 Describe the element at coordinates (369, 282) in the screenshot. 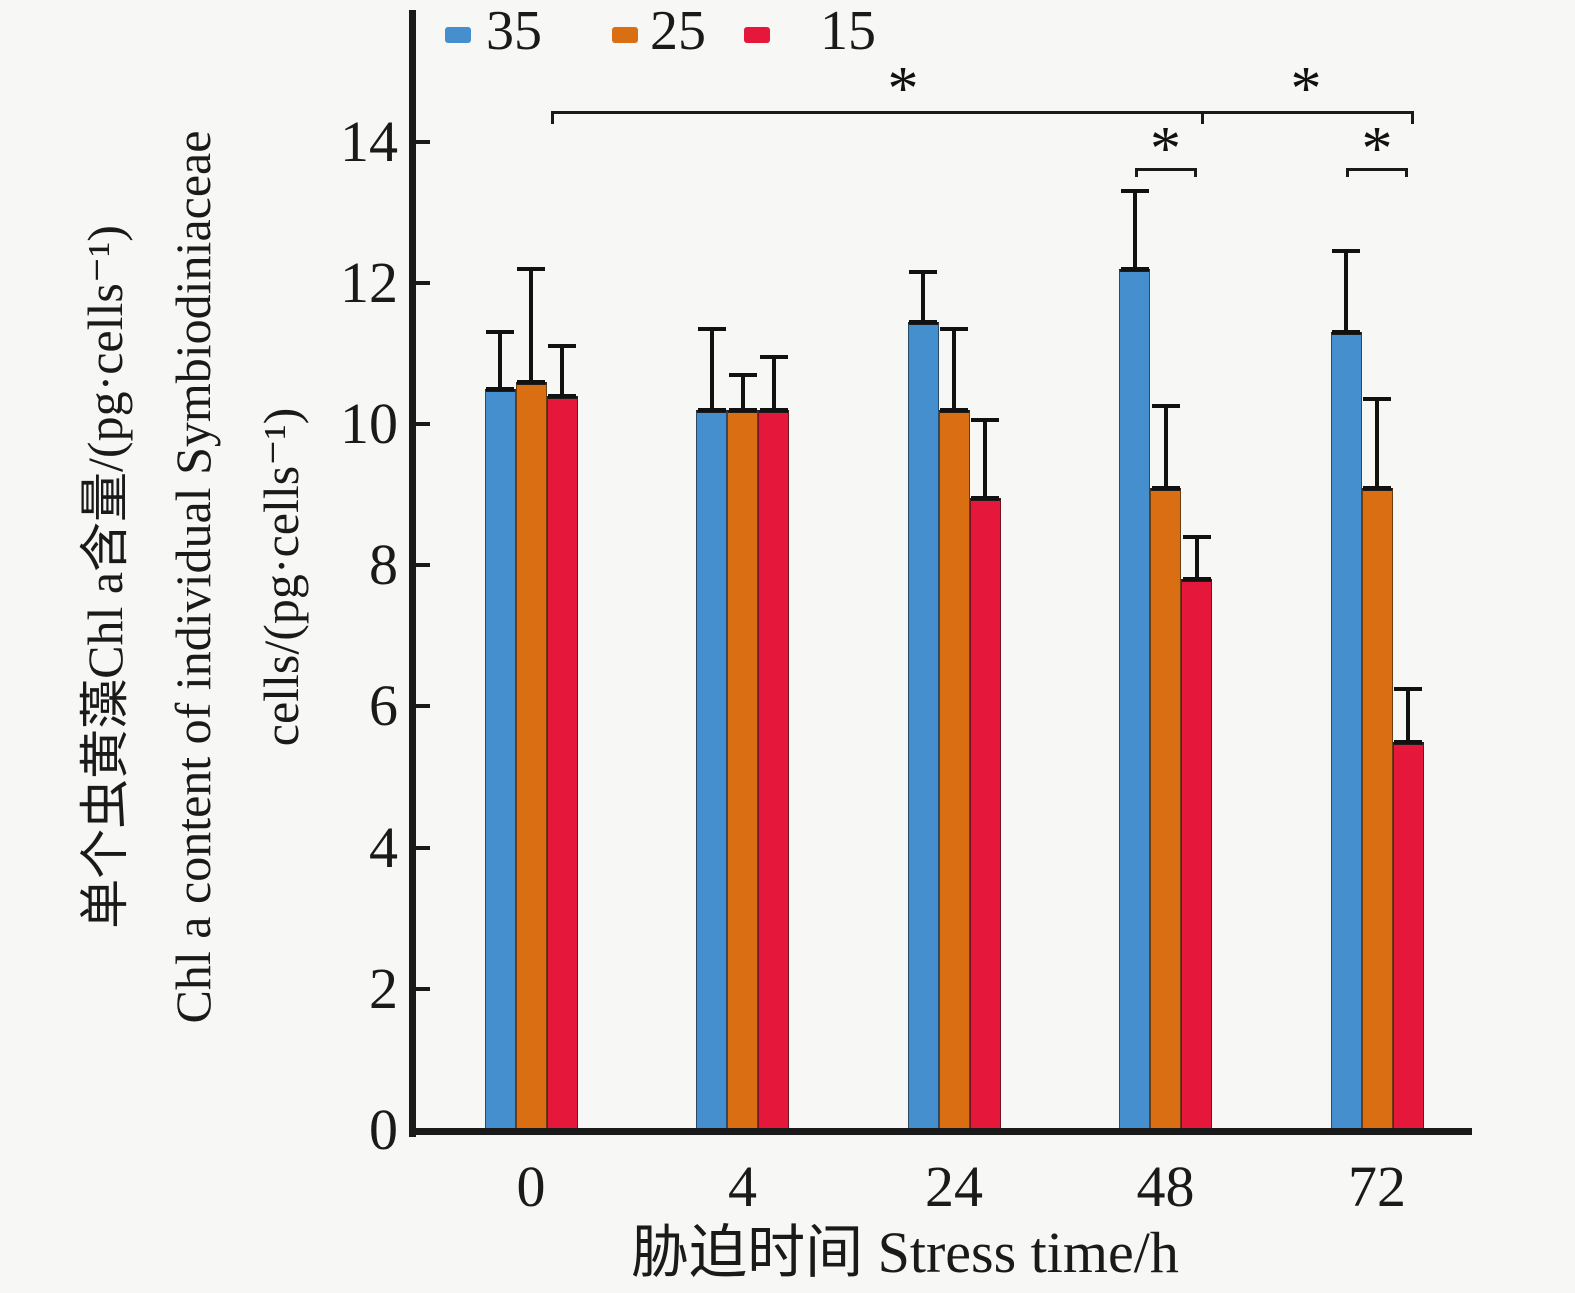

I see `y-tick-label-12: 12` at that location.